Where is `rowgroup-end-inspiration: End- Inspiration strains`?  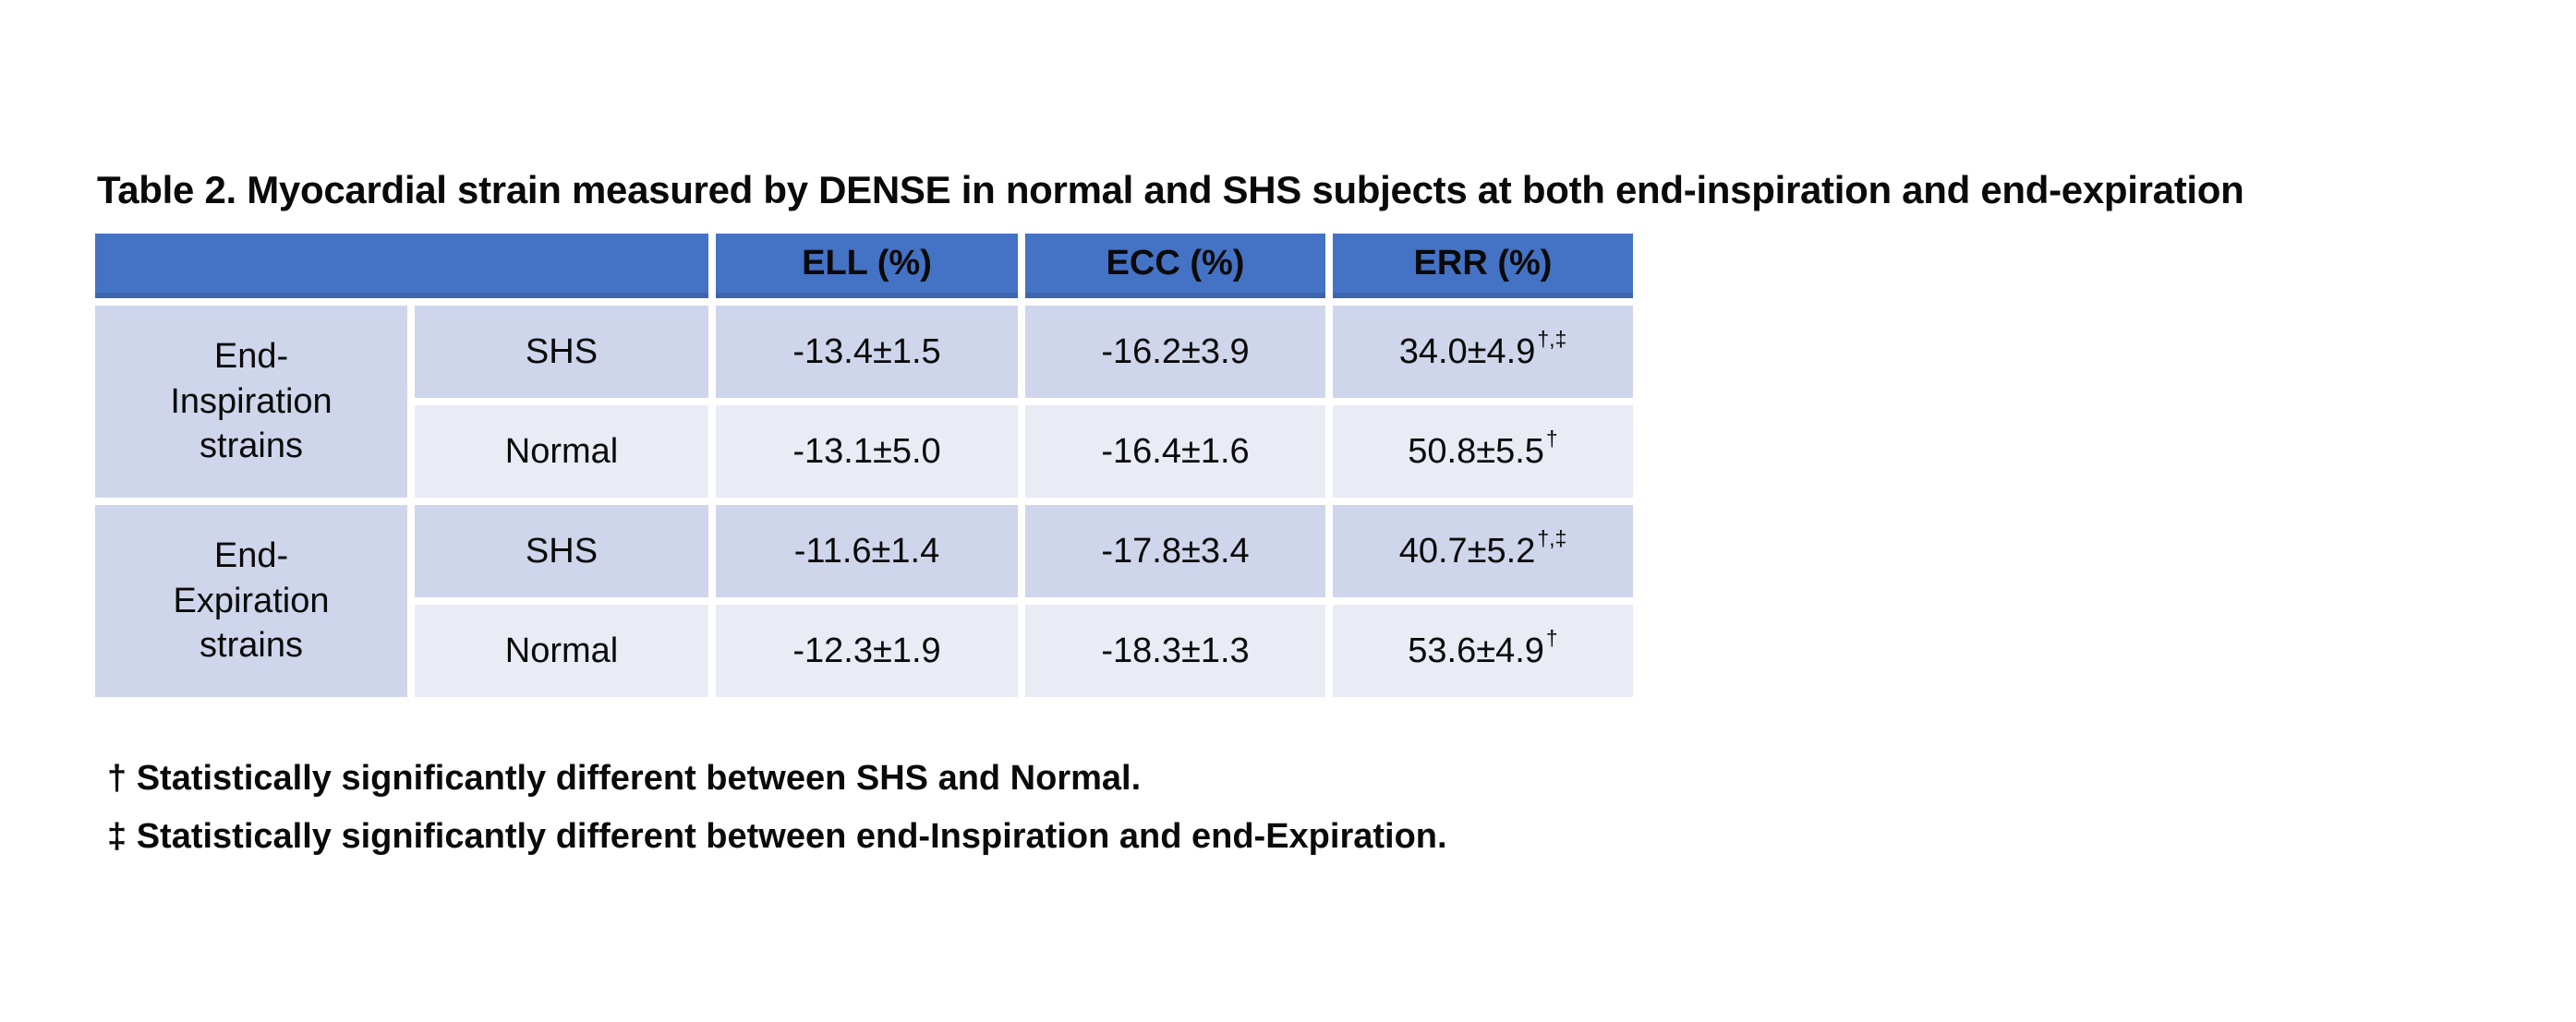
rowgroup-end-inspiration: End- Inspiration strains is located at coordinates (251, 402).